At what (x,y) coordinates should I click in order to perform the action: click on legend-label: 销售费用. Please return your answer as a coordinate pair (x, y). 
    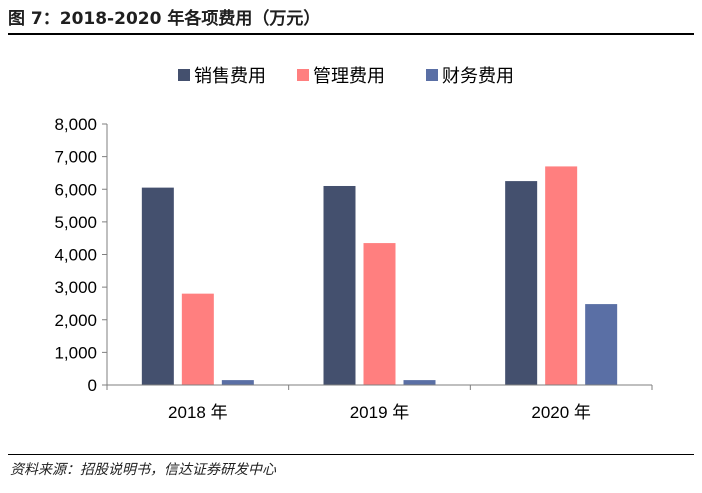
    Looking at the image, I should click on (230, 76).